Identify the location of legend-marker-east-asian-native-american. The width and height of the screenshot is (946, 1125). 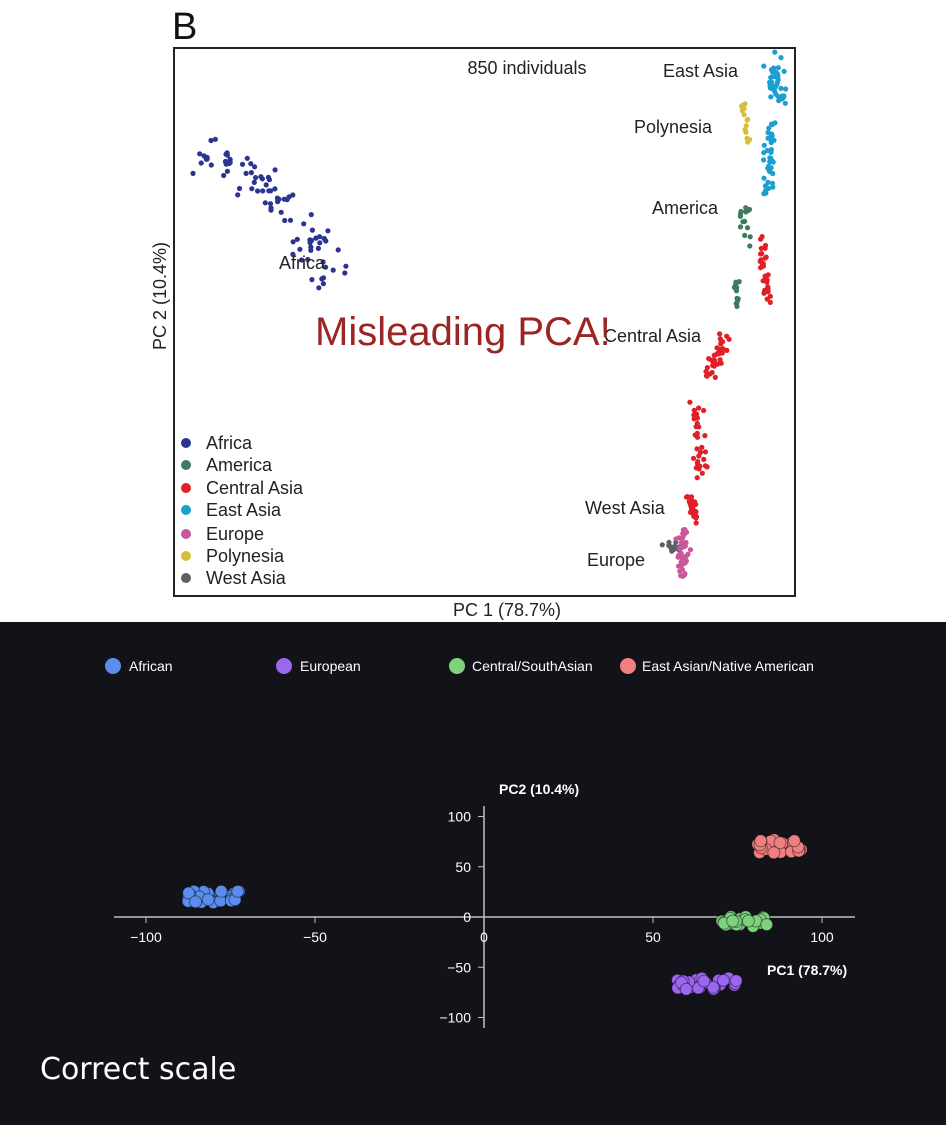
(628, 666).